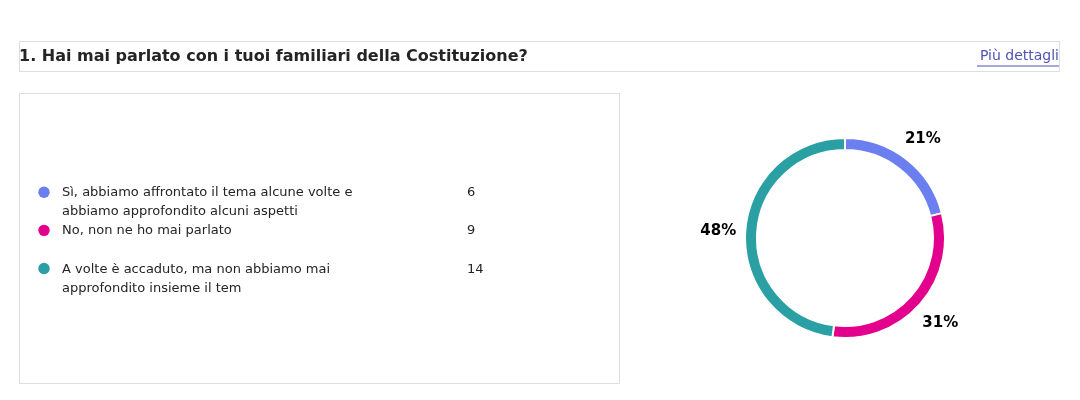 The width and height of the screenshot is (1080, 400). I want to click on legend-label: A volte è accaduto, ma non abbiamo mai approfondito insieme il tem, so click(196, 277).